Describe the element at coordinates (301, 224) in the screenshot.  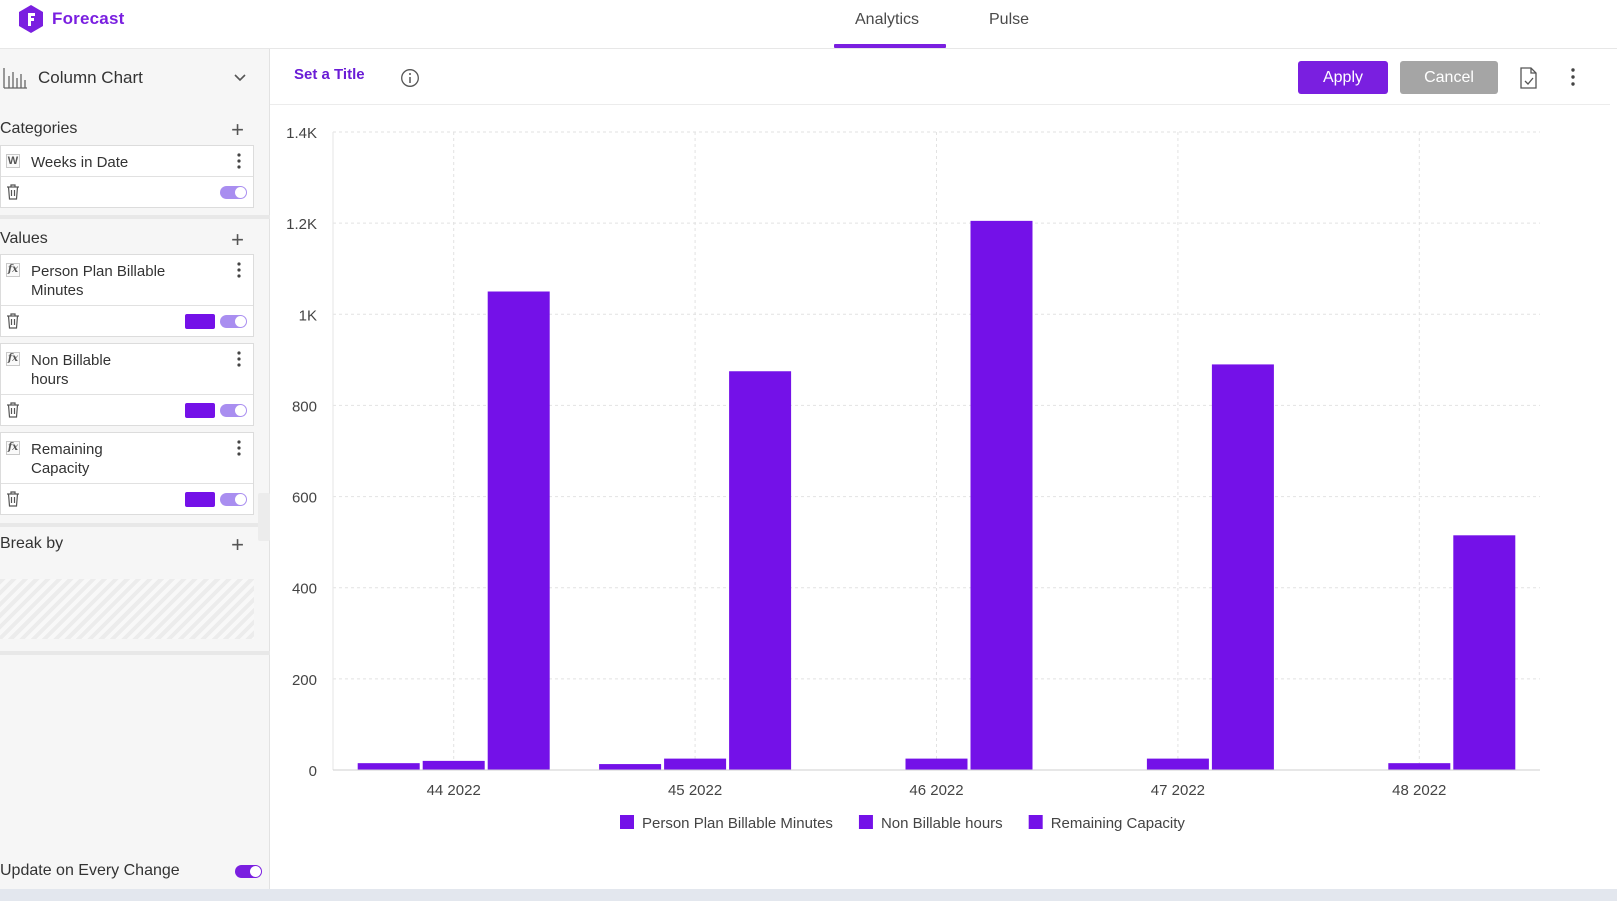
I see `y-tick-label: 1.2K` at that location.